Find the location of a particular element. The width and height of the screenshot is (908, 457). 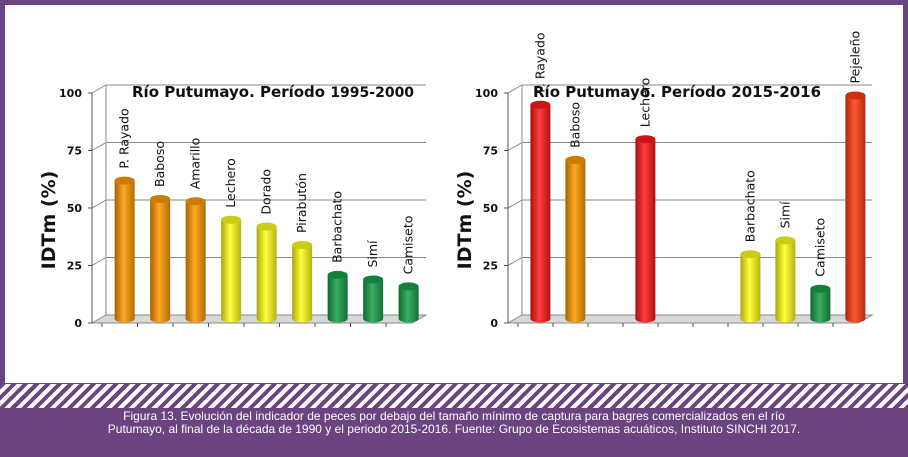

chart-title-main: Río Putumayo. Período is located at coordinates (231, 92).